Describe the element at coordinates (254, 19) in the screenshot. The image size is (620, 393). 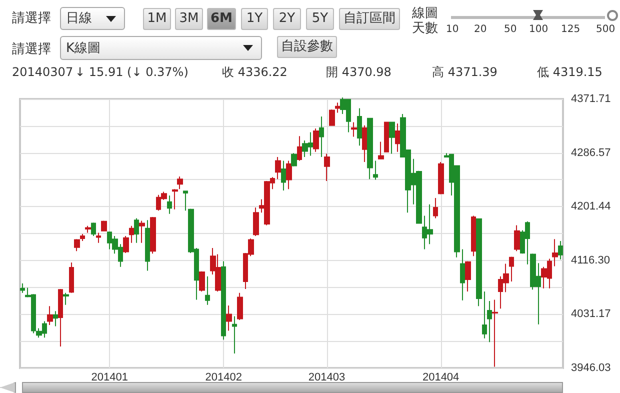
I see `text: 1Y` at that location.